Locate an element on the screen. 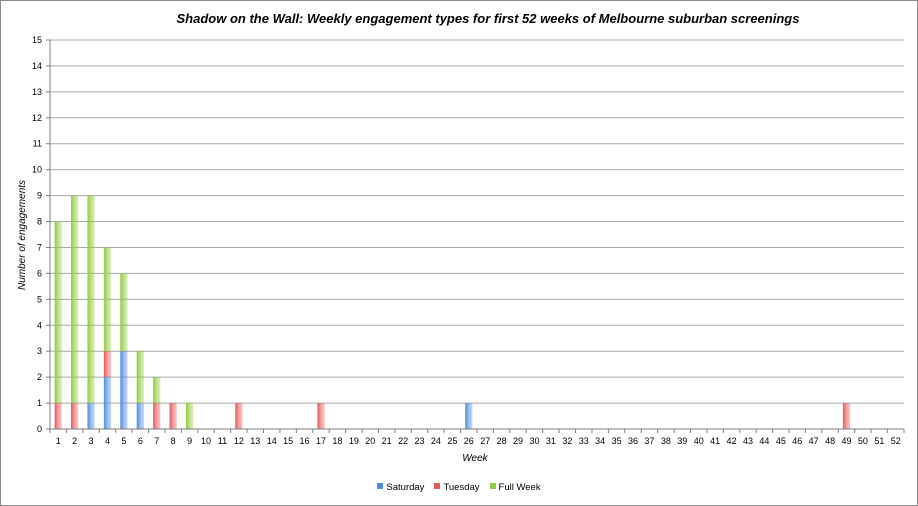 This screenshot has width=918, height=506. x-tick-label: 5 is located at coordinates (123, 441).